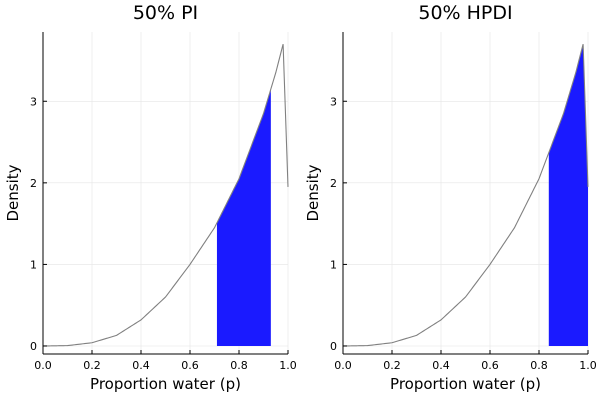 The width and height of the screenshot is (600, 400). What do you see at coordinates (243, 218) in the screenshot?
I see `shaded-interval-pi` at bounding box center [243, 218].